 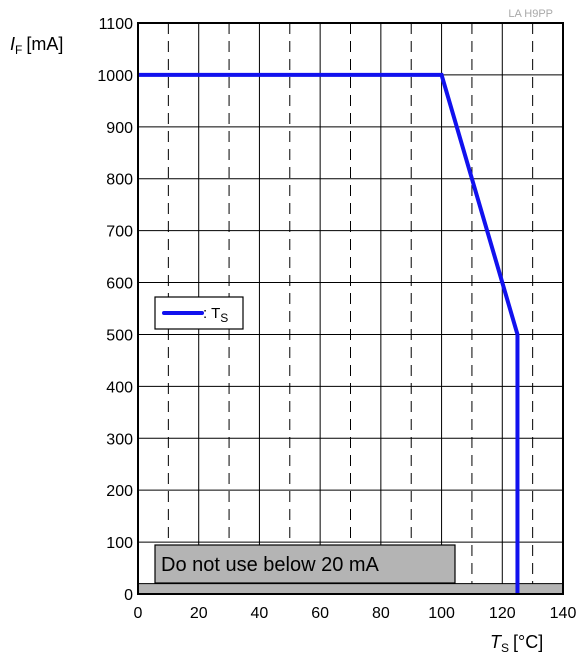 What do you see at coordinates (441, 613) in the screenshot?
I see `x-tick-label: 100` at bounding box center [441, 613].